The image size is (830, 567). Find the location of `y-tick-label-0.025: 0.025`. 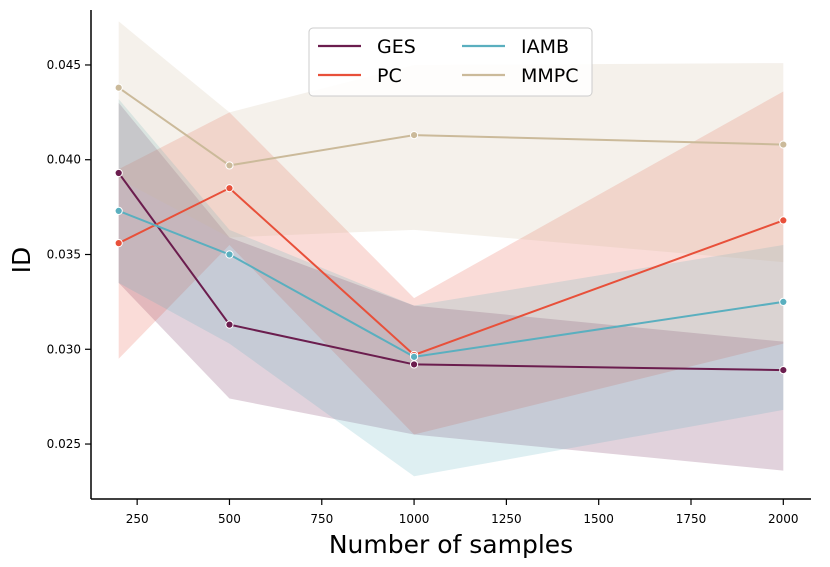

y-tick-label-0.025: 0.025 is located at coordinates (64, 444).